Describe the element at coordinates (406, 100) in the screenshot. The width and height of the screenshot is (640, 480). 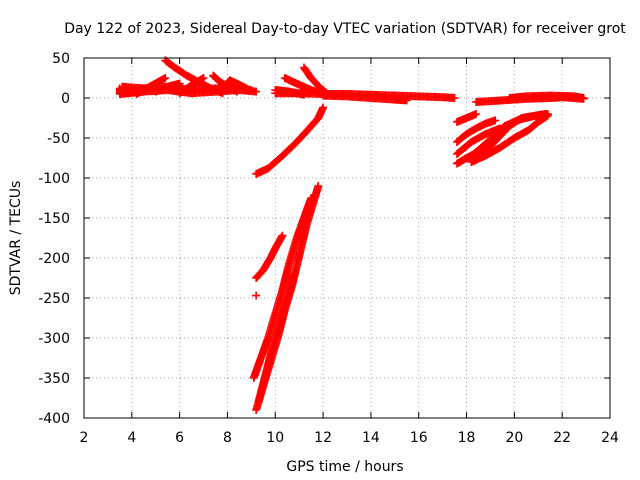
I see `point-band-mid-lower` at that location.